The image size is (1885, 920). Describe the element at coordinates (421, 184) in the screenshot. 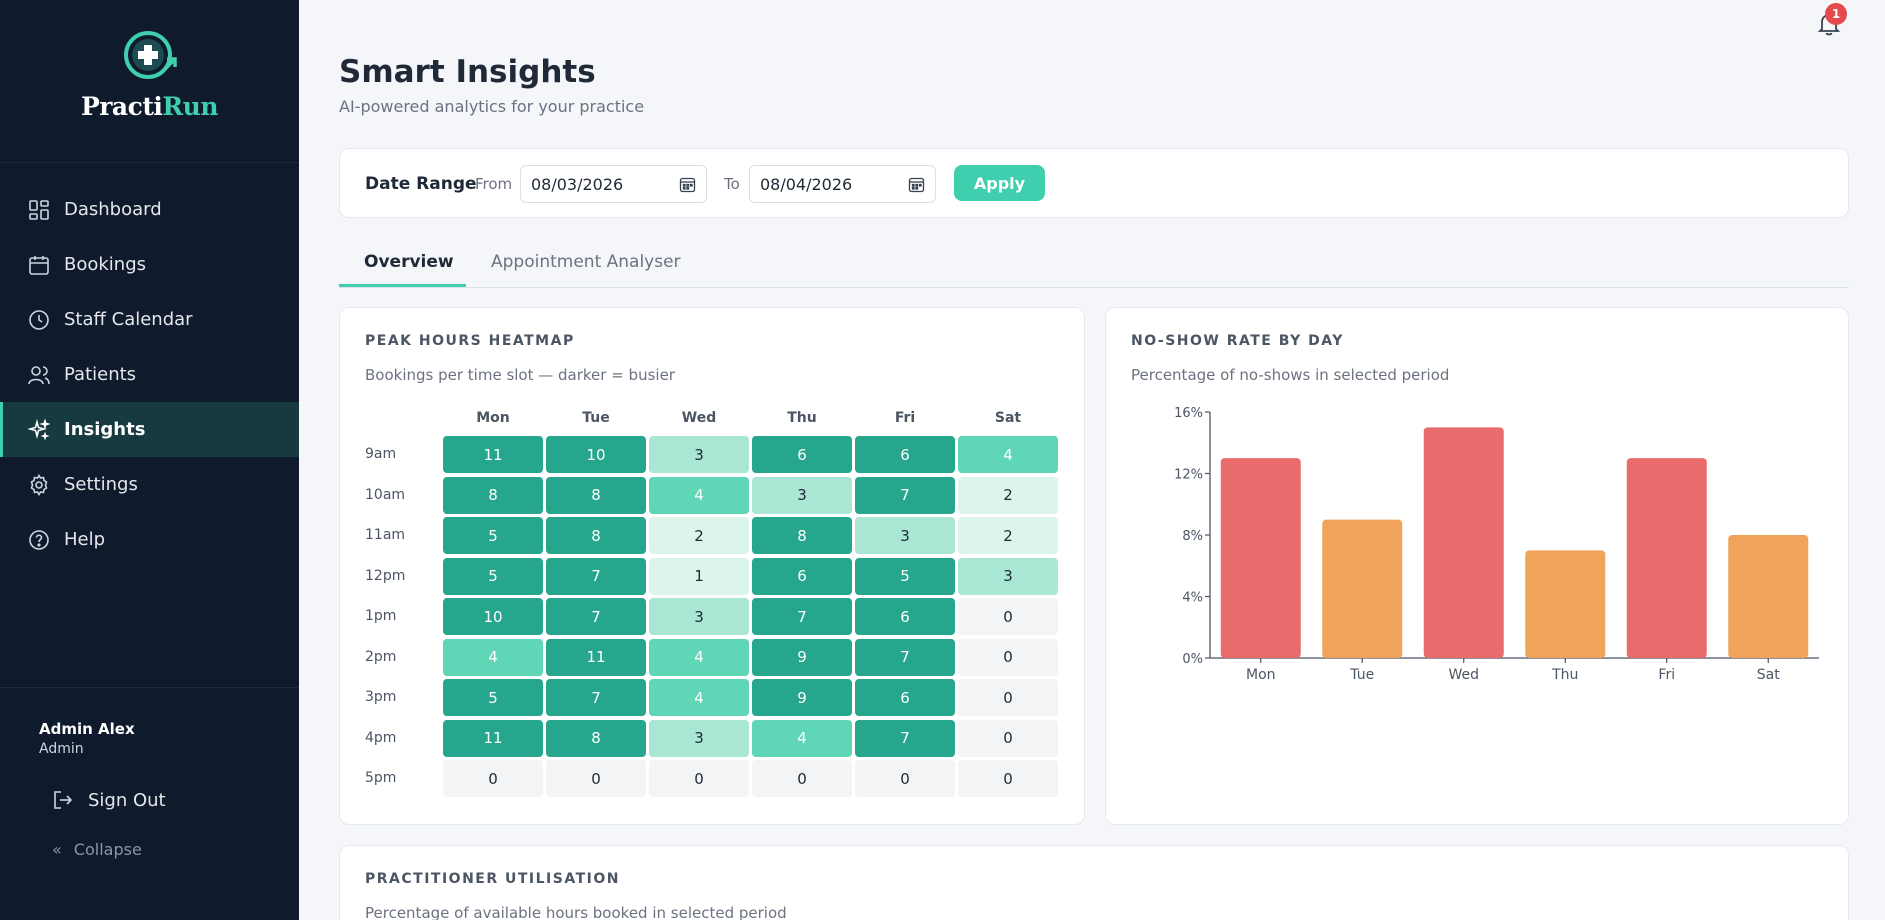

I see `date-range-label: Date Range` at that location.